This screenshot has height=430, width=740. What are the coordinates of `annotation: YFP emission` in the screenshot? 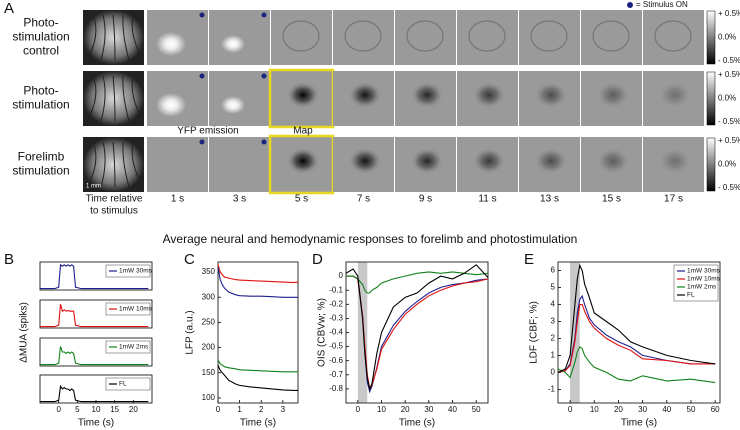 It's located at (208, 131).